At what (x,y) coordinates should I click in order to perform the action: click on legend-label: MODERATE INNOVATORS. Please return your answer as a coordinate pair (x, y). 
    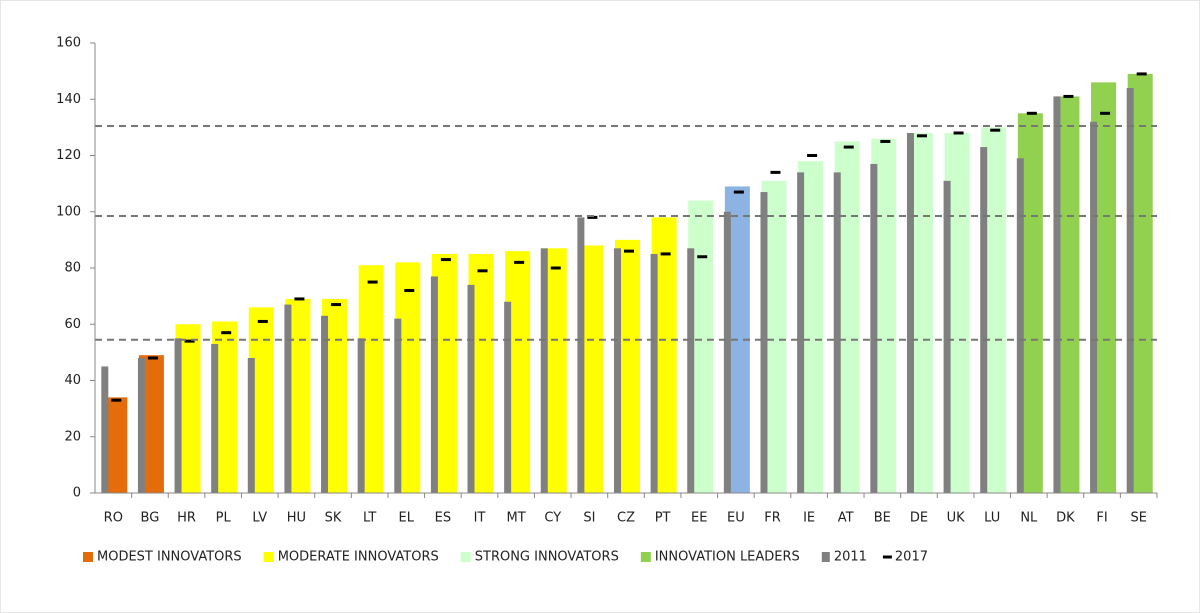
    Looking at the image, I should click on (358, 557).